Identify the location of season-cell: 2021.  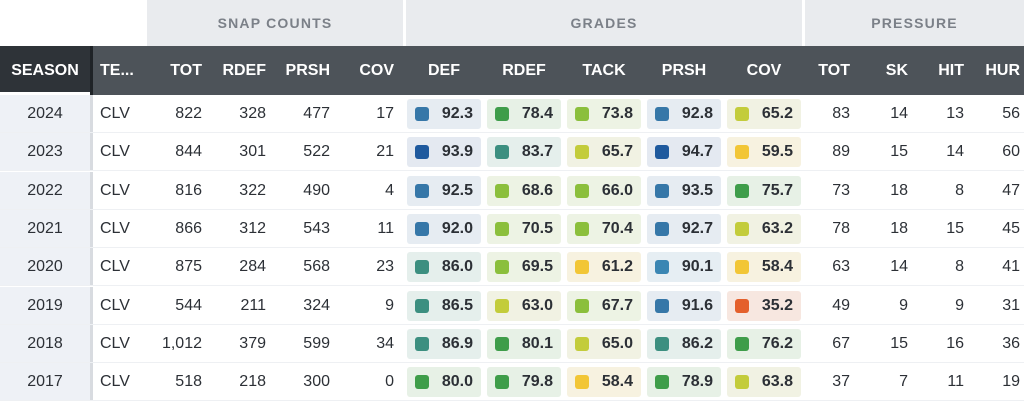
(45, 228).